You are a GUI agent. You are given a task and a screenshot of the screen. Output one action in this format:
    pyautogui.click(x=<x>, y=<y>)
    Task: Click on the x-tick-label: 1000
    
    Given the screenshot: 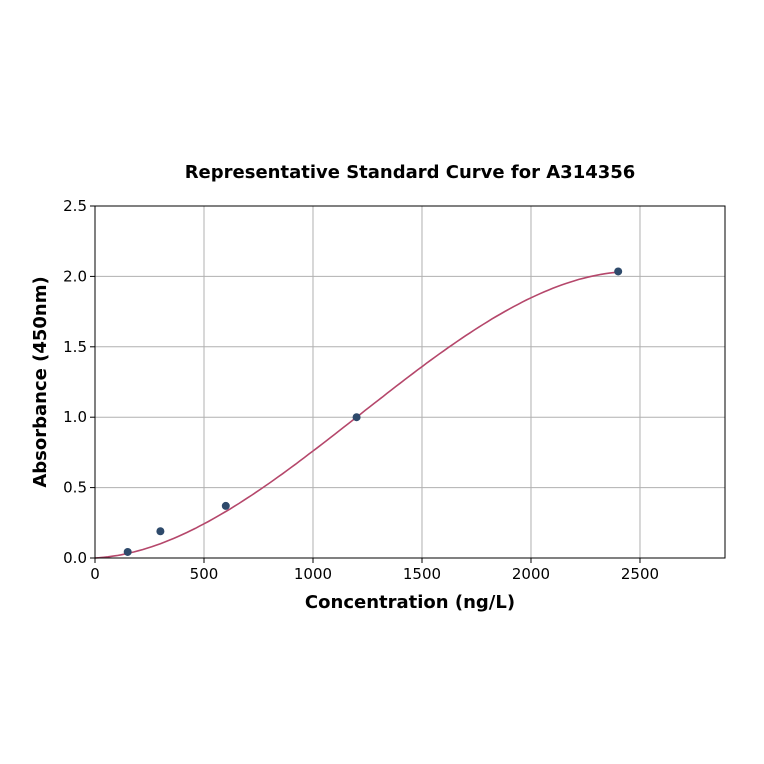 What is the action you would take?
    pyautogui.click(x=313, y=574)
    